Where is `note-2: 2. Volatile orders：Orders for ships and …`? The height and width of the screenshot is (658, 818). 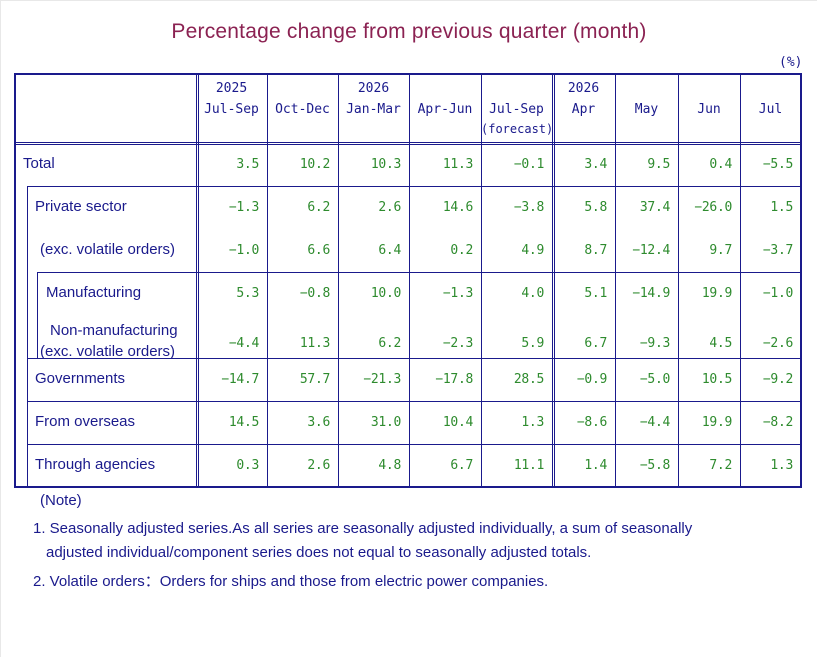 note-2: 2. Volatile orders：Orders for ships and … is located at coordinates (291, 581).